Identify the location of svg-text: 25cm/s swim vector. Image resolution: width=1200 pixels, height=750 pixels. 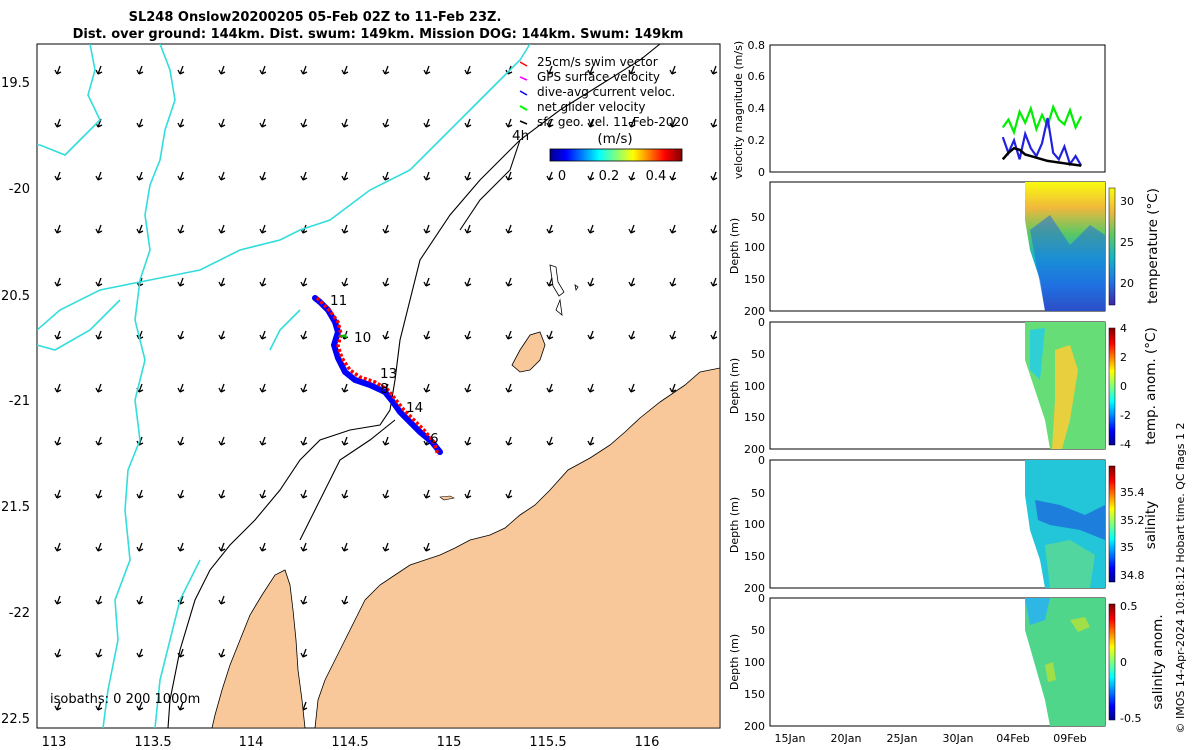
(597, 62).